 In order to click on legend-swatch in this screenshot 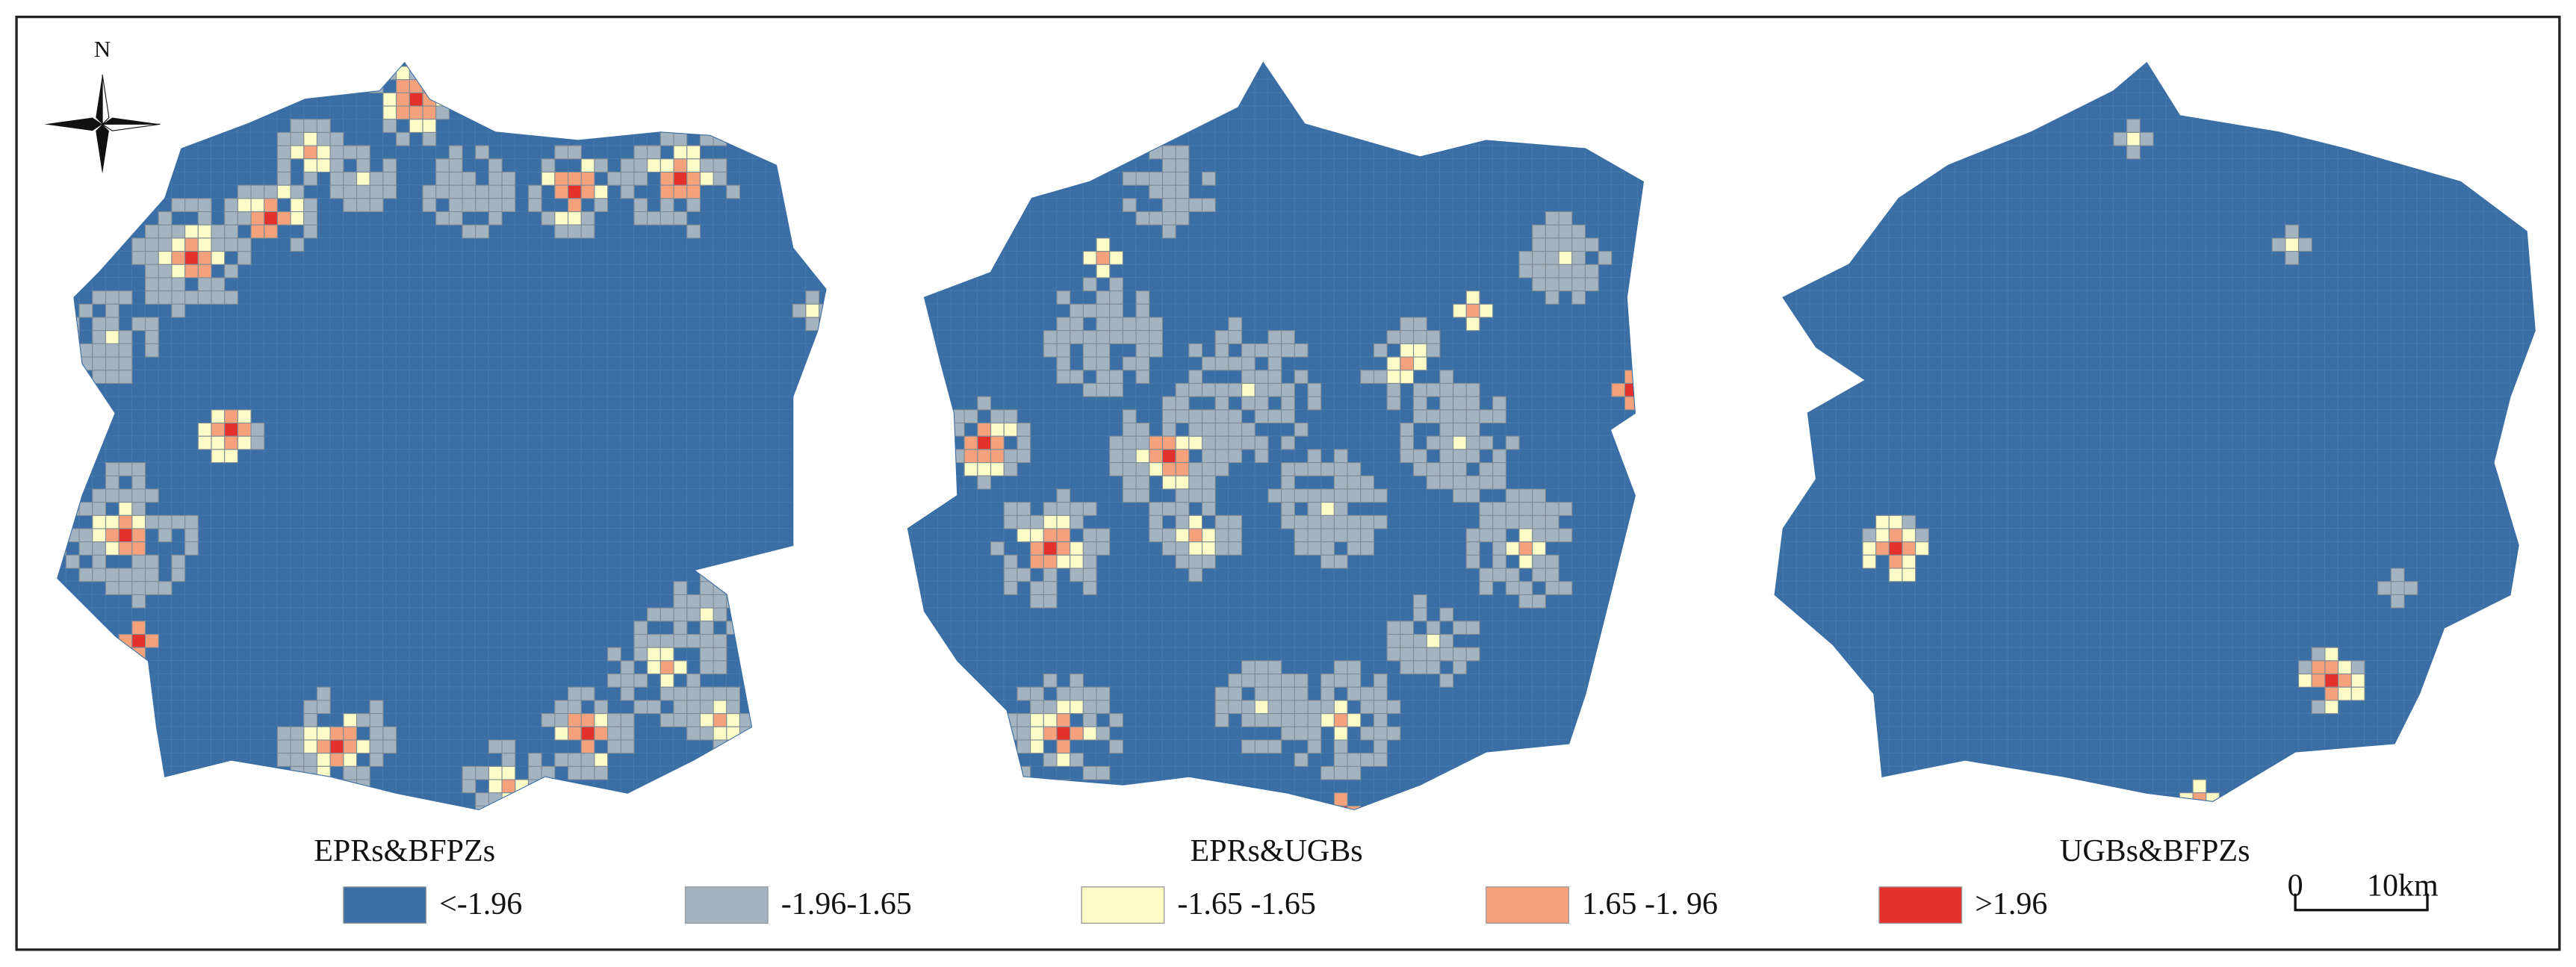, I will do `click(1123, 905)`.